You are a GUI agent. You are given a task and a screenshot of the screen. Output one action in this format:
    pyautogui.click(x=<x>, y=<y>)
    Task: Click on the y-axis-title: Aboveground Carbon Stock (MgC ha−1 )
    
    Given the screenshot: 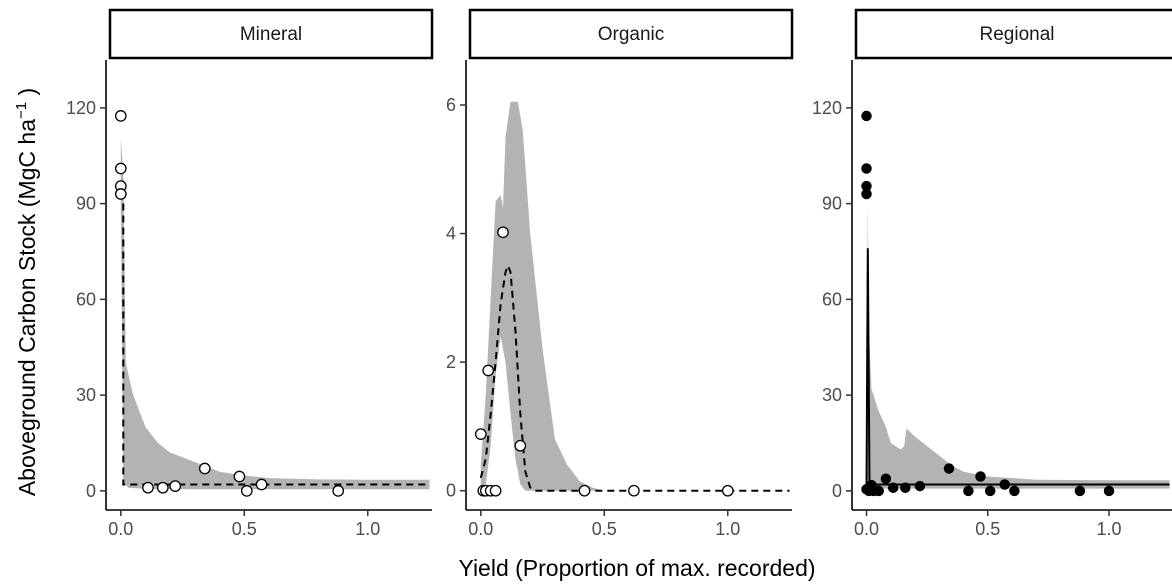 What is the action you would take?
    pyautogui.click(x=26, y=292)
    